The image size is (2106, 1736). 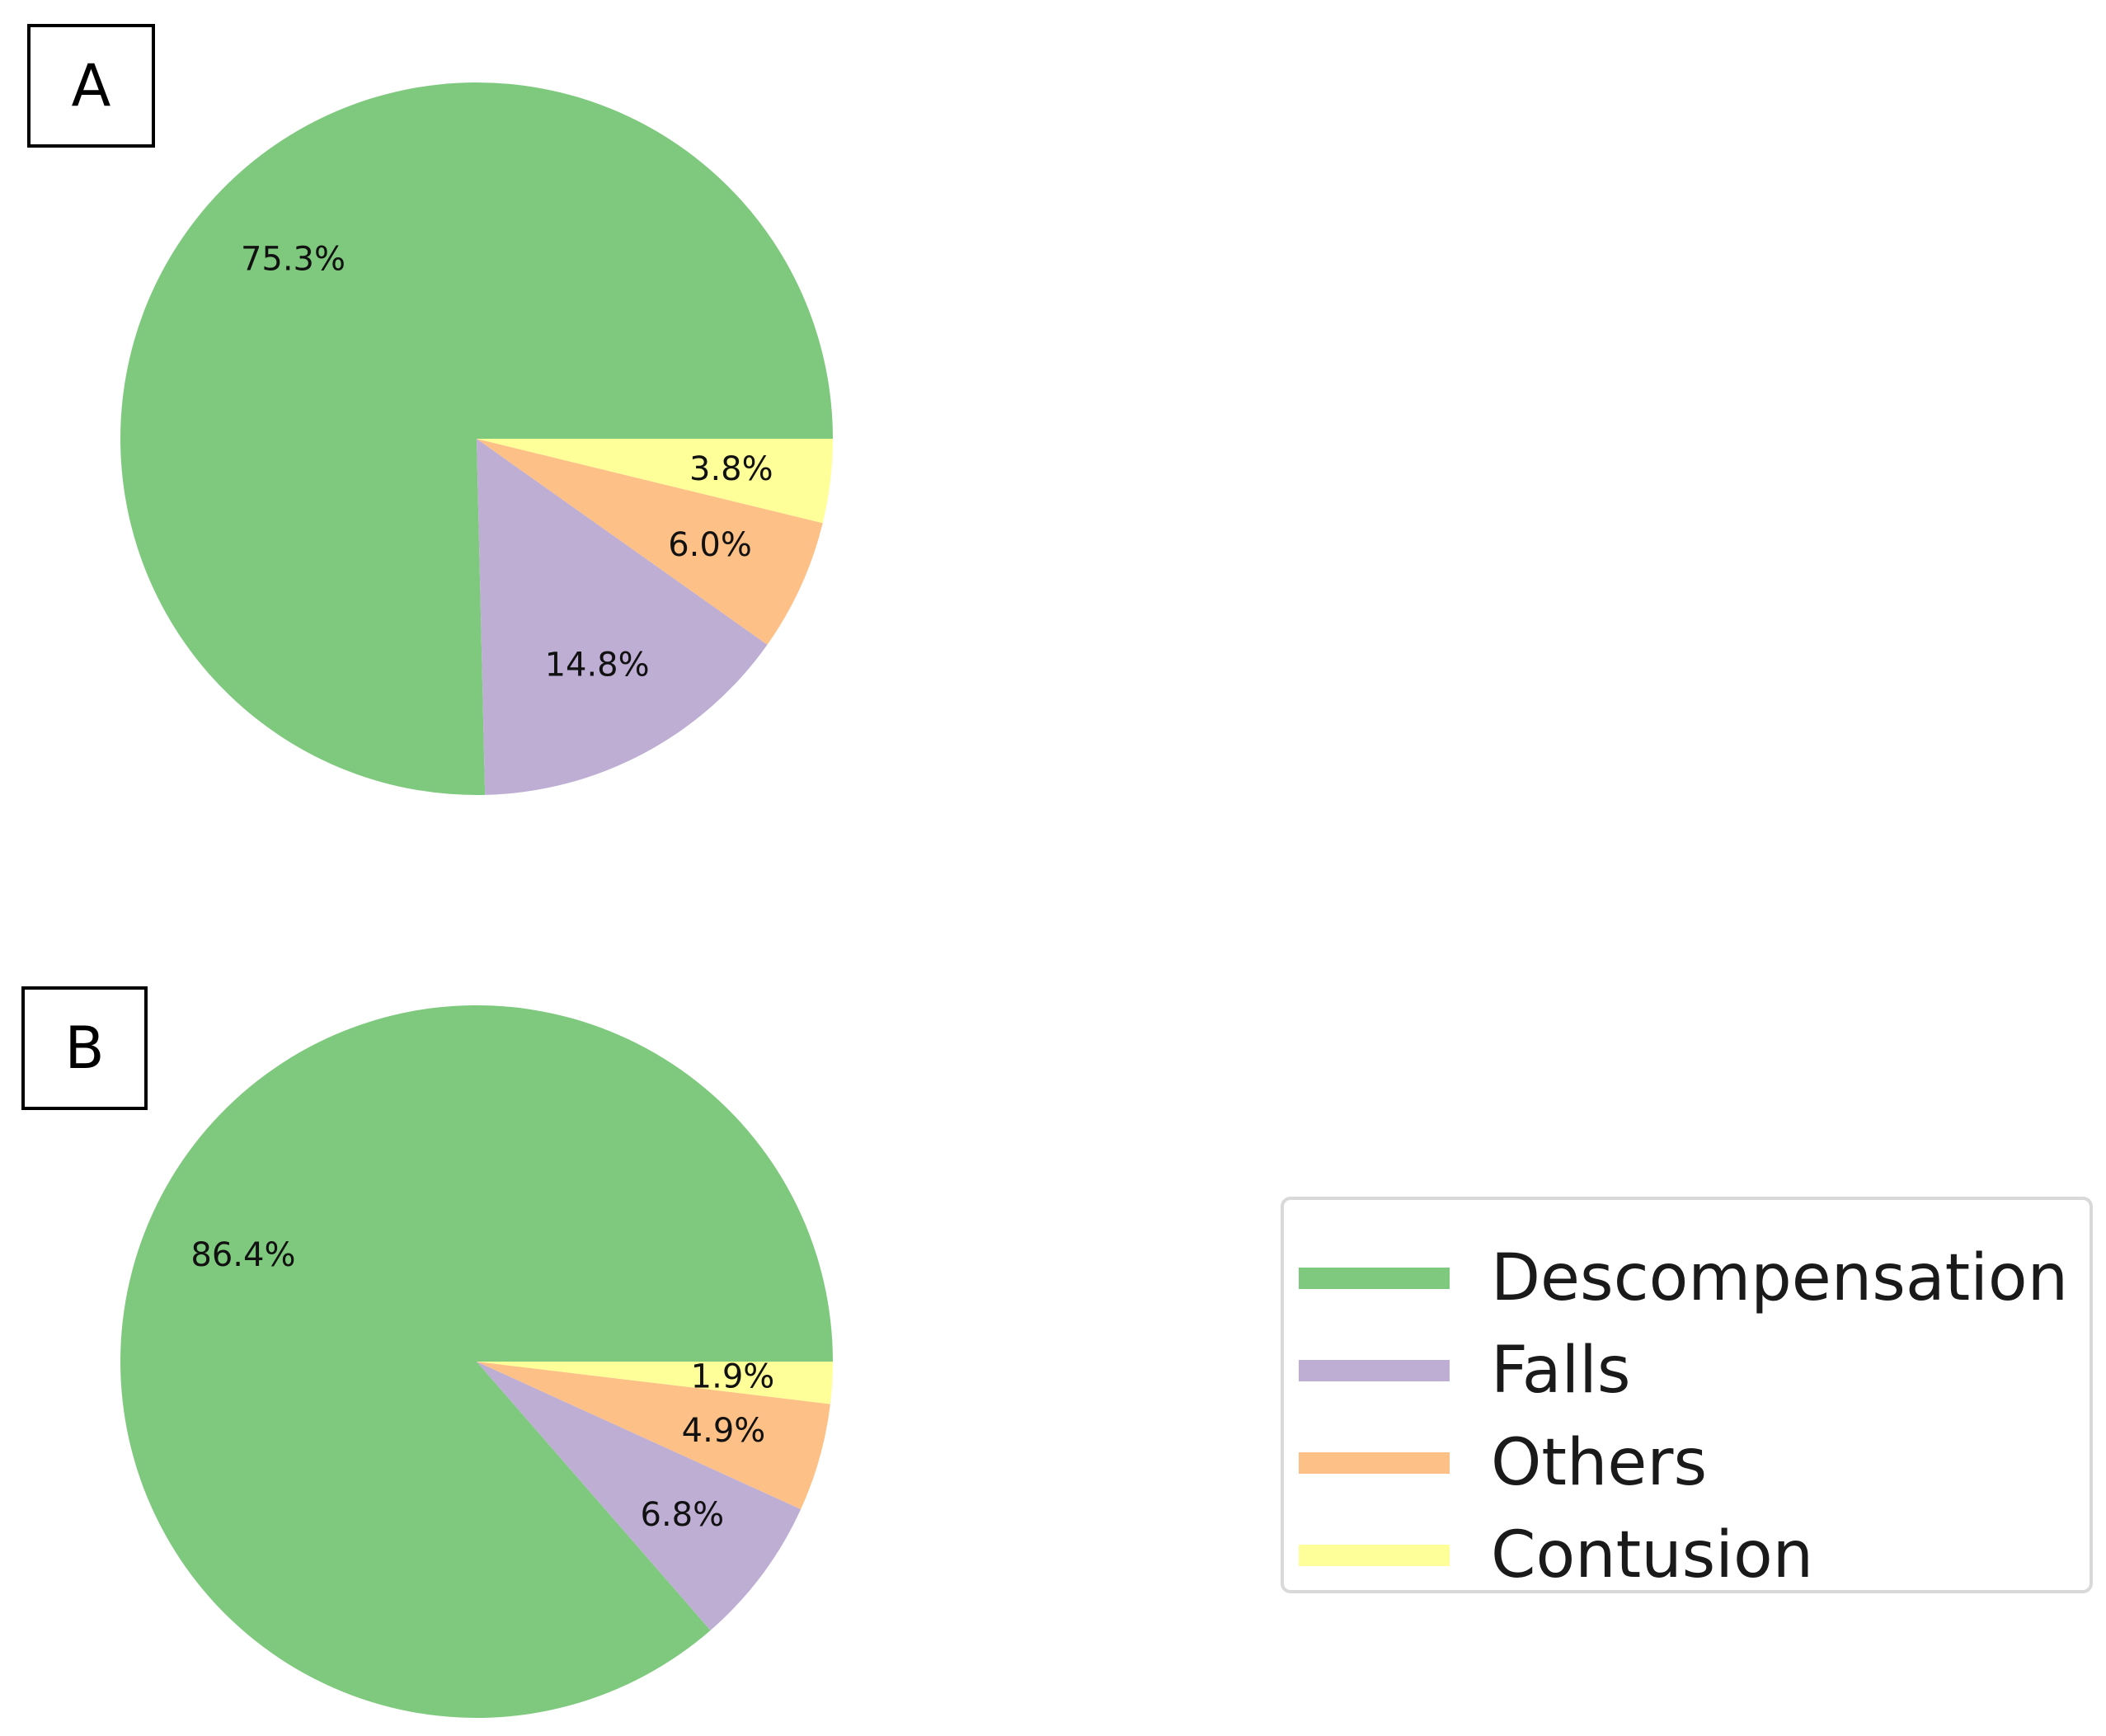 I want to click on pie-a-slice-others, so click(x=650, y=542).